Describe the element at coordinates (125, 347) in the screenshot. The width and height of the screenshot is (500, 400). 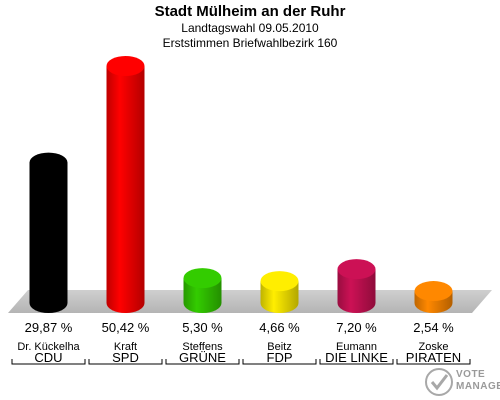
I see `candidate-label: Kraft` at that location.